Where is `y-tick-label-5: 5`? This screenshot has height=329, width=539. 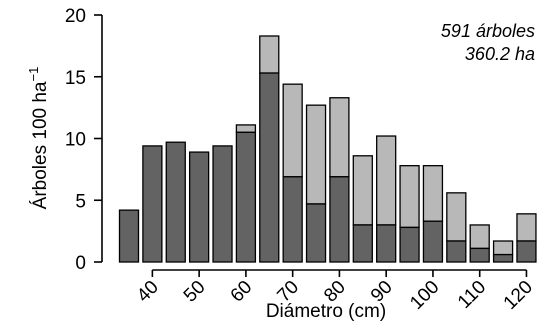 y-tick-label-5: 5 is located at coordinates (80, 201).